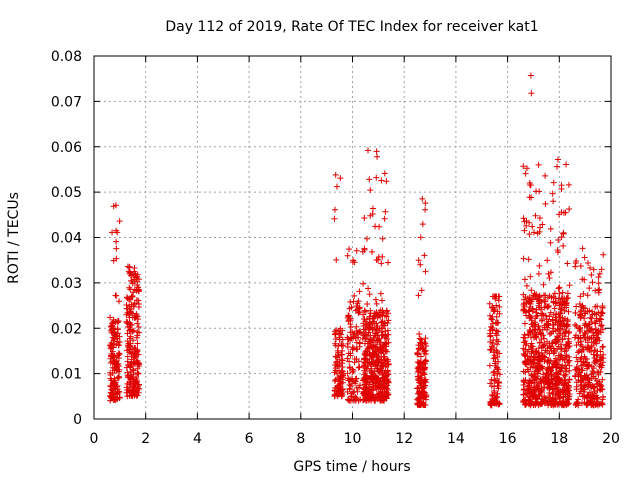 The image size is (640, 480). I want to click on x-tick-label: 8, so click(300, 439).